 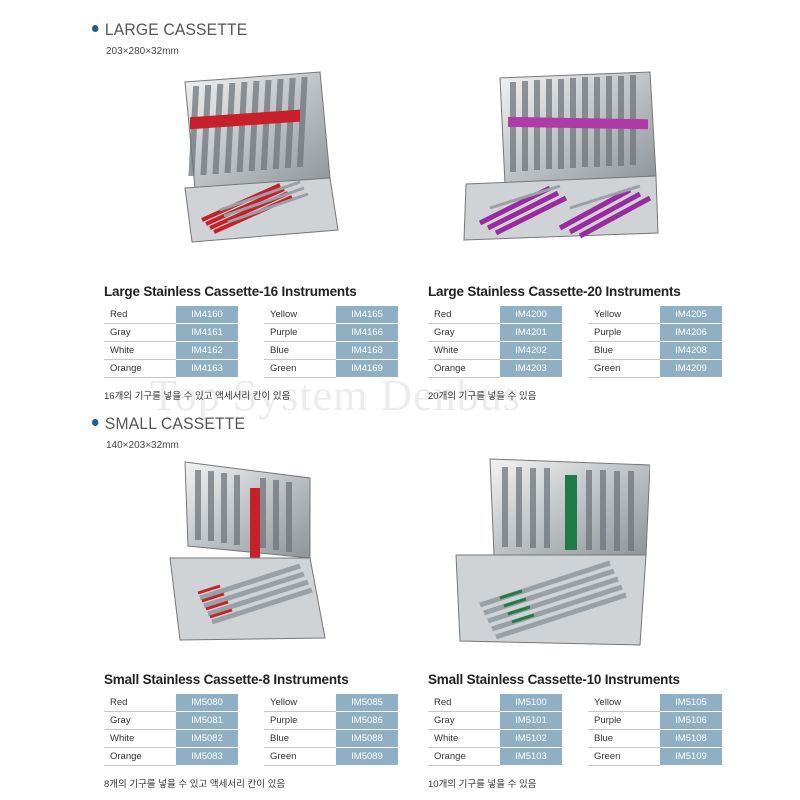 What do you see at coordinates (367, 350) in the screenshot?
I see `product-code: IM4168` at bounding box center [367, 350].